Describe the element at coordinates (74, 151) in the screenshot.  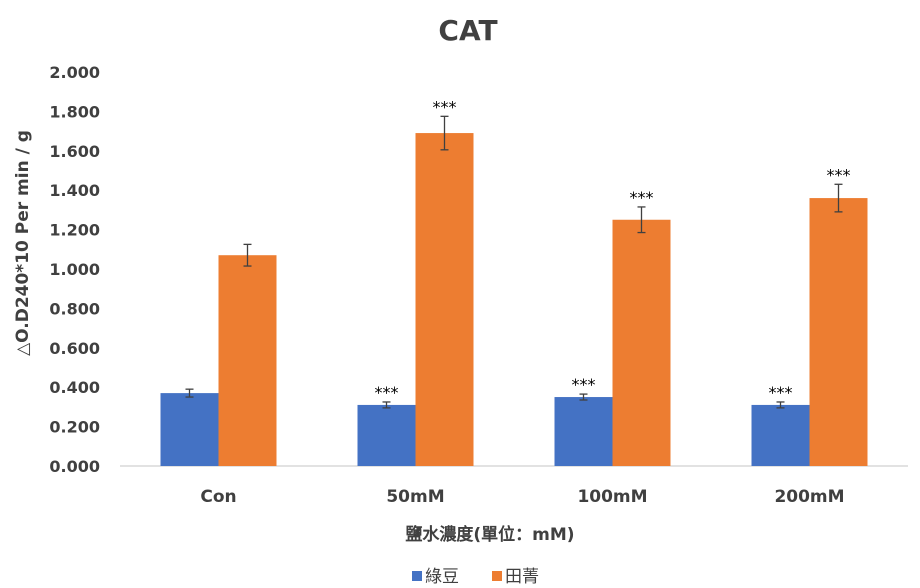
I see `y-tick-label: 1.600` at that location.